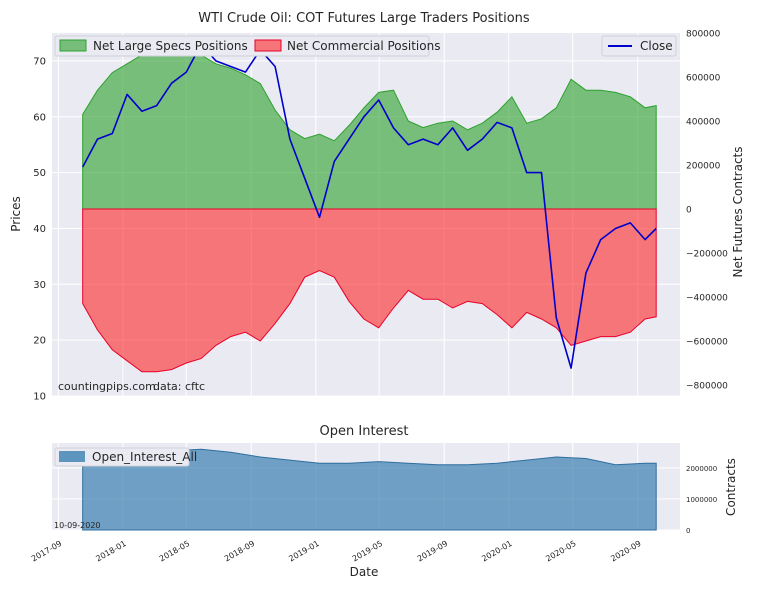 Image resolution: width=760 pixels, height=591 pixels. I want to click on x-tick-label: 2020-05, so click(560, 551).